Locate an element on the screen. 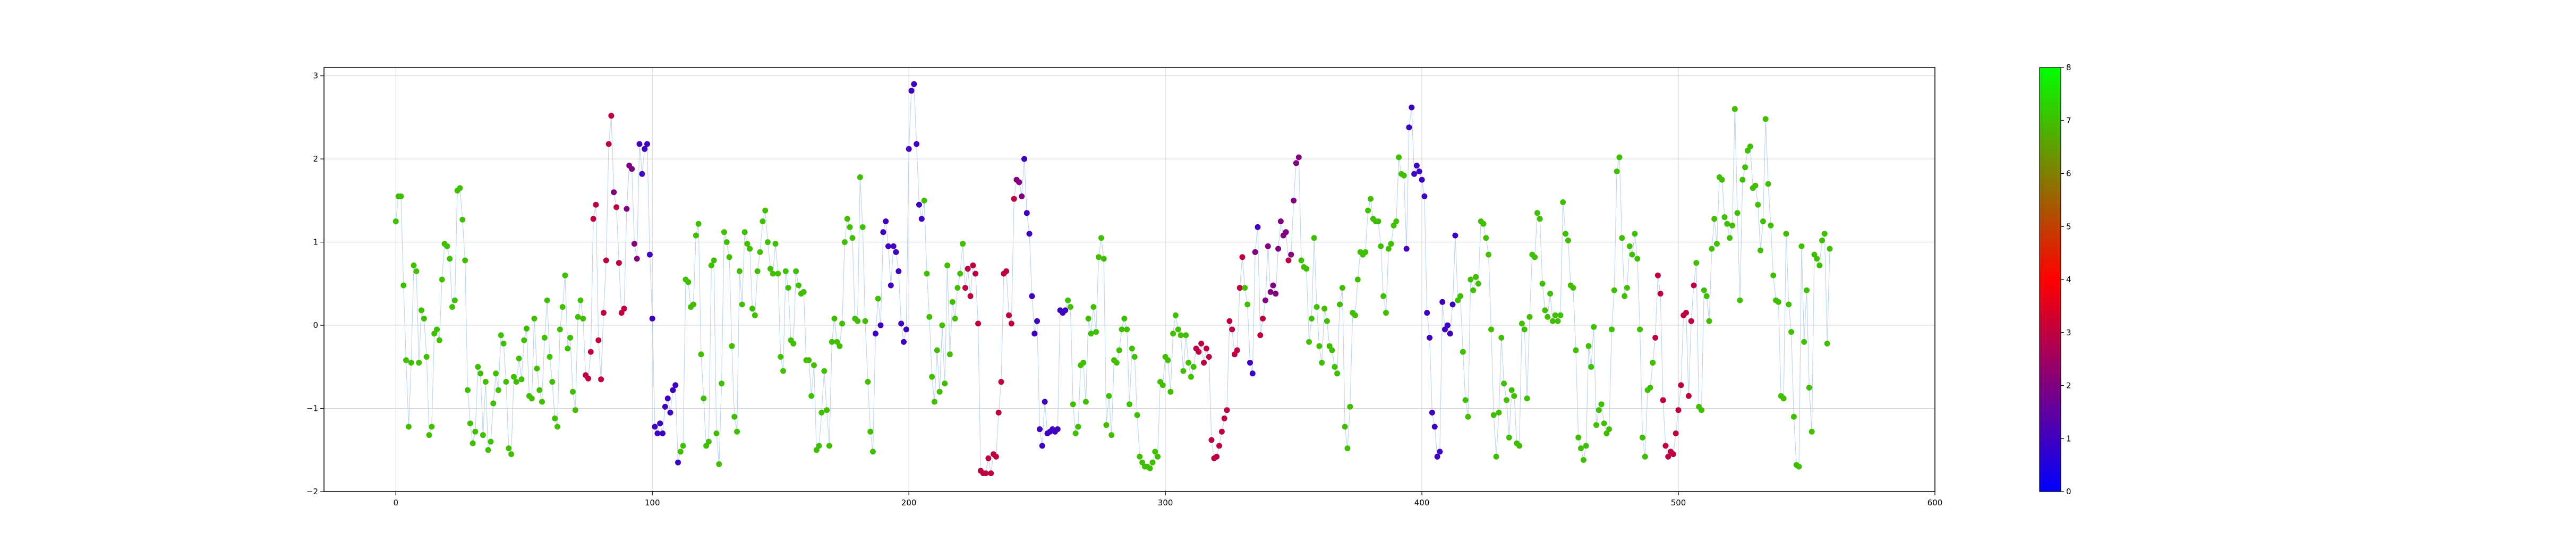 The image size is (2576, 558). y-tick-label: −2 is located at coordinates (312, 492).